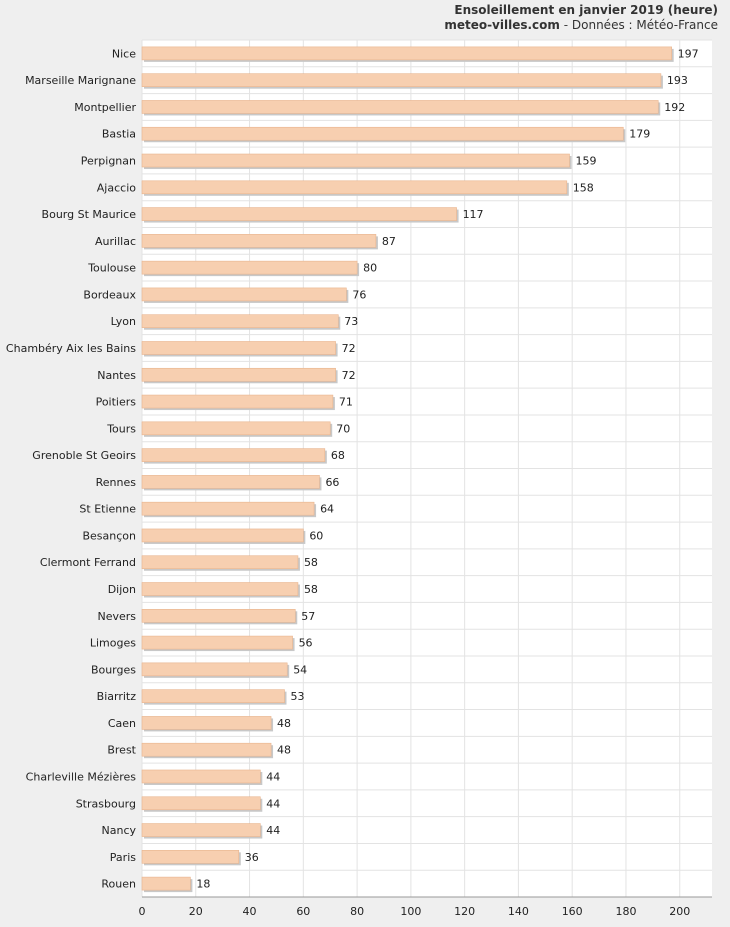  Describe the element at coordinates (338, 455) in the screenshot. I see `value-label: 68` at that location.